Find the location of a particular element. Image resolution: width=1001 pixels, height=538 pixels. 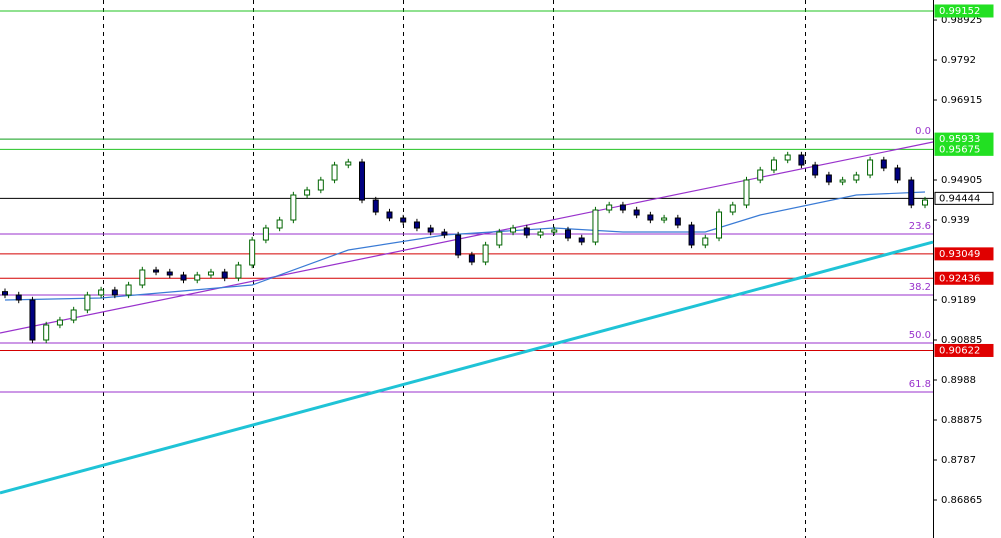

fib-label: 23.6 is located at coordinates (920, 226).